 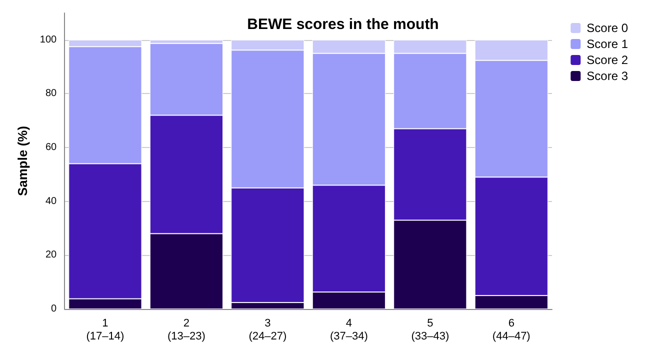 I want to click on x-tick-label: 5 (33–43), so click(x=430, y=330).